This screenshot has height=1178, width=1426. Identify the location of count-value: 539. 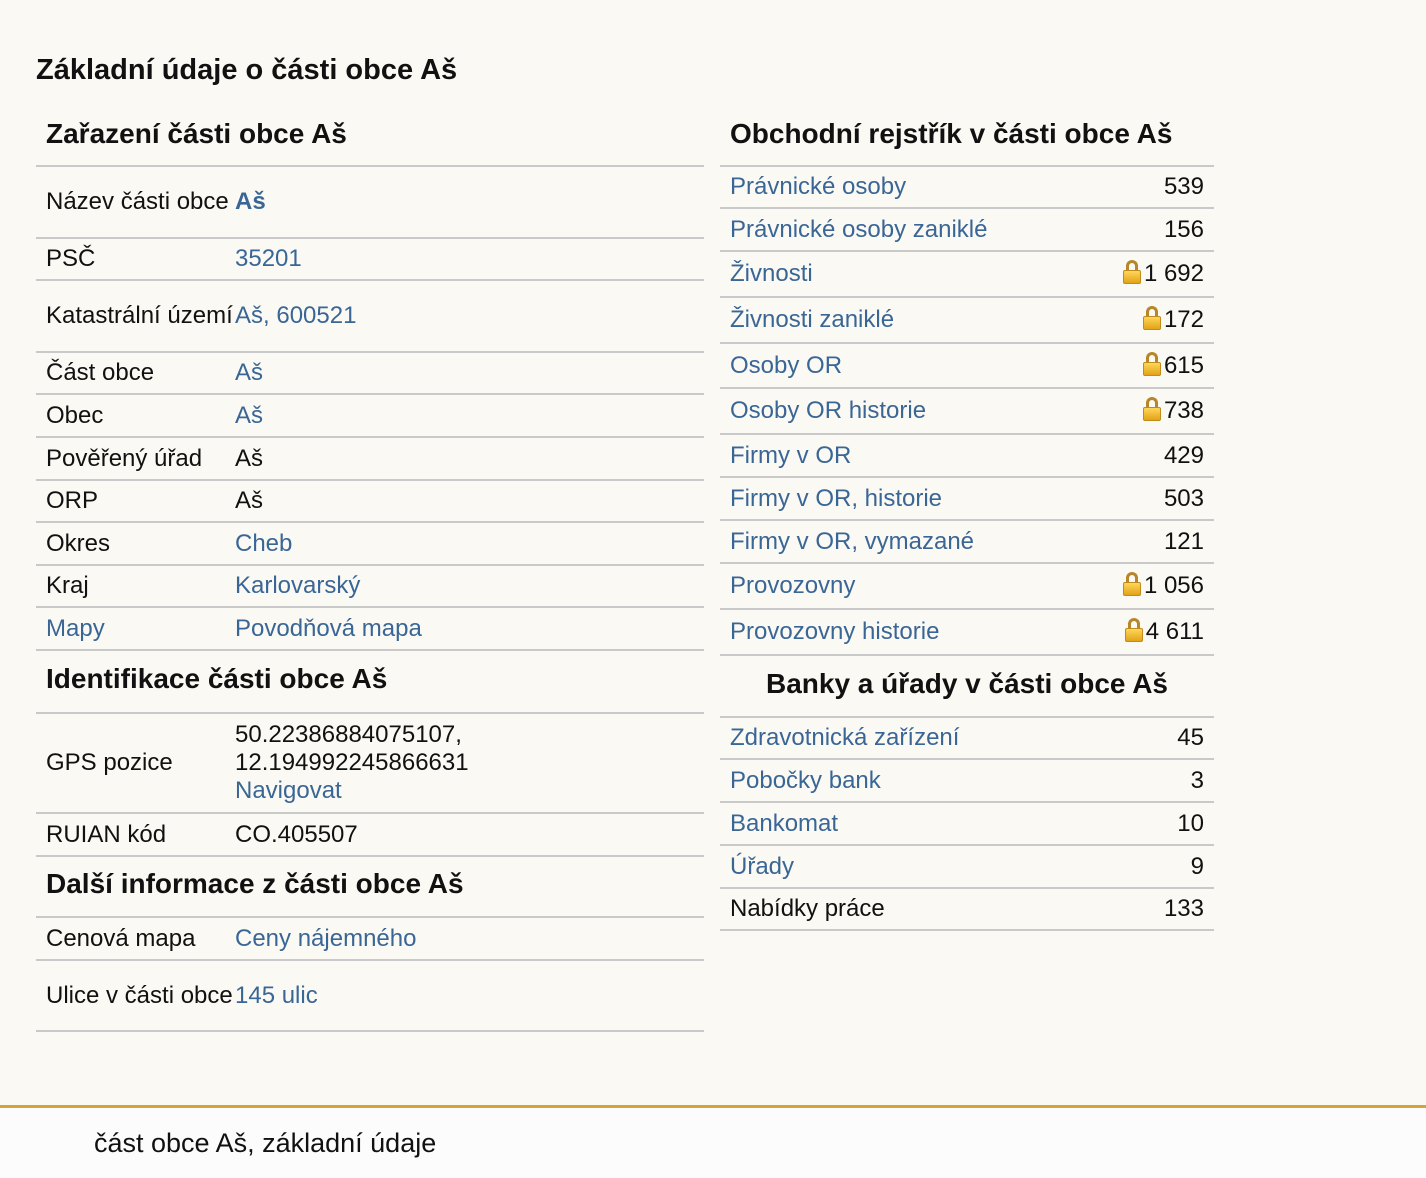
(1183, 186).